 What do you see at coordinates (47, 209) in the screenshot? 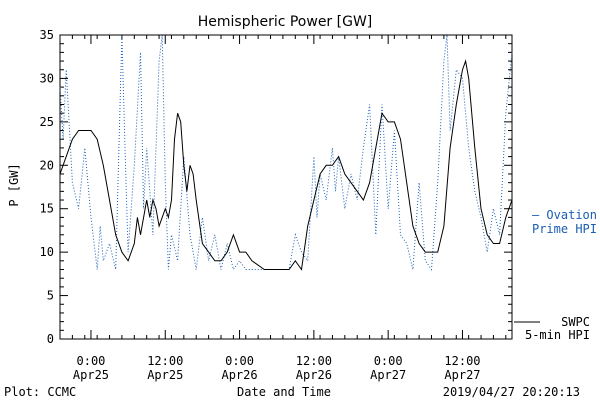
I see `y-tick-label: 15` at bounding box center [47, 209].